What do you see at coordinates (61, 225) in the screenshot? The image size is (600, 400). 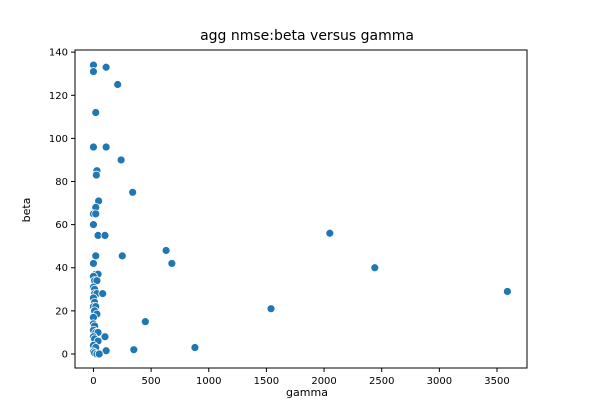 I see `y-tick-label: 60` at bounding box center [61, 225].